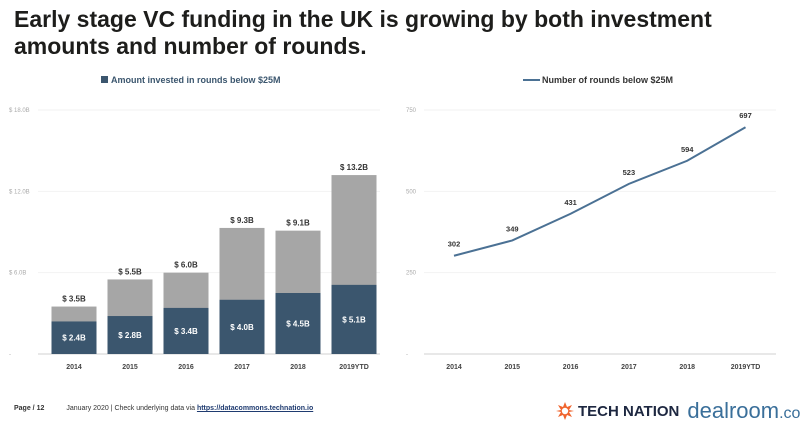 The width and height of the screenshot is (808, 429). Describe the element at coordinates (745, 115) in the screenshot. I see `data-label: 697` at that location.